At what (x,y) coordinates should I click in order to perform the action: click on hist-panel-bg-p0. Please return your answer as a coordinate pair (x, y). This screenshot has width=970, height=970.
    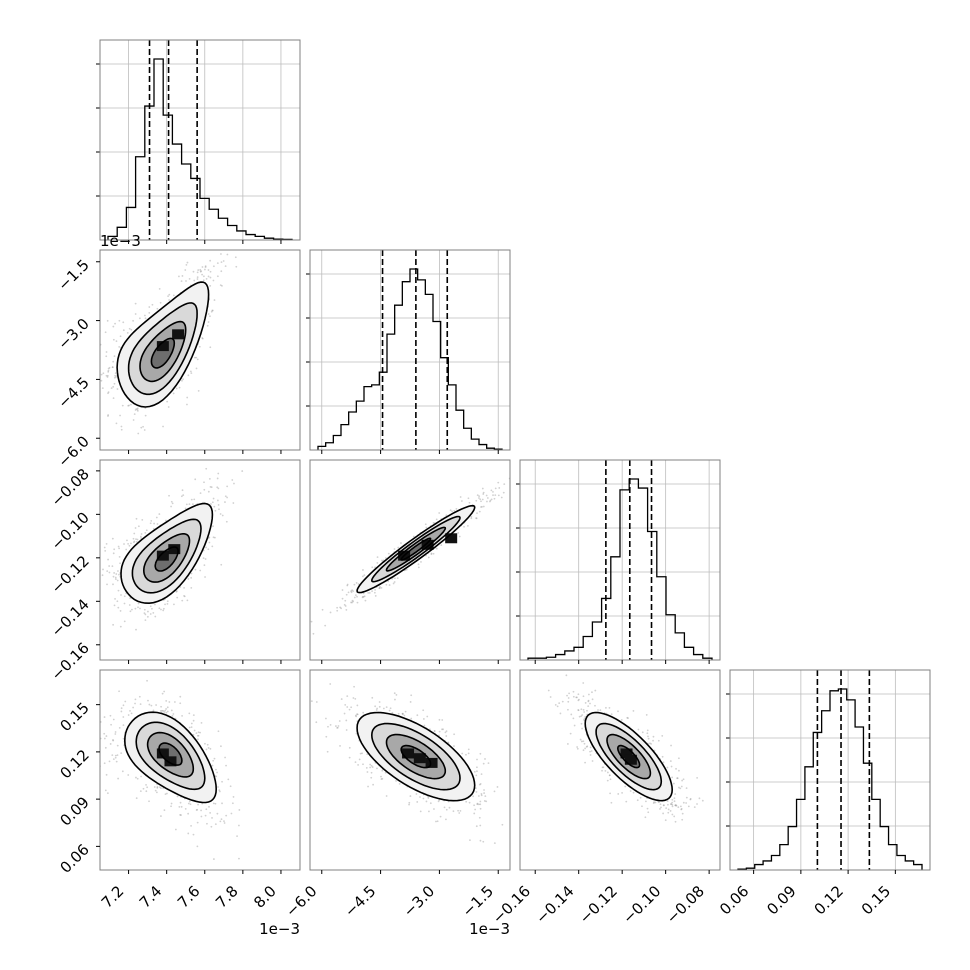
    Looking at the image, I should click on (200, 140).